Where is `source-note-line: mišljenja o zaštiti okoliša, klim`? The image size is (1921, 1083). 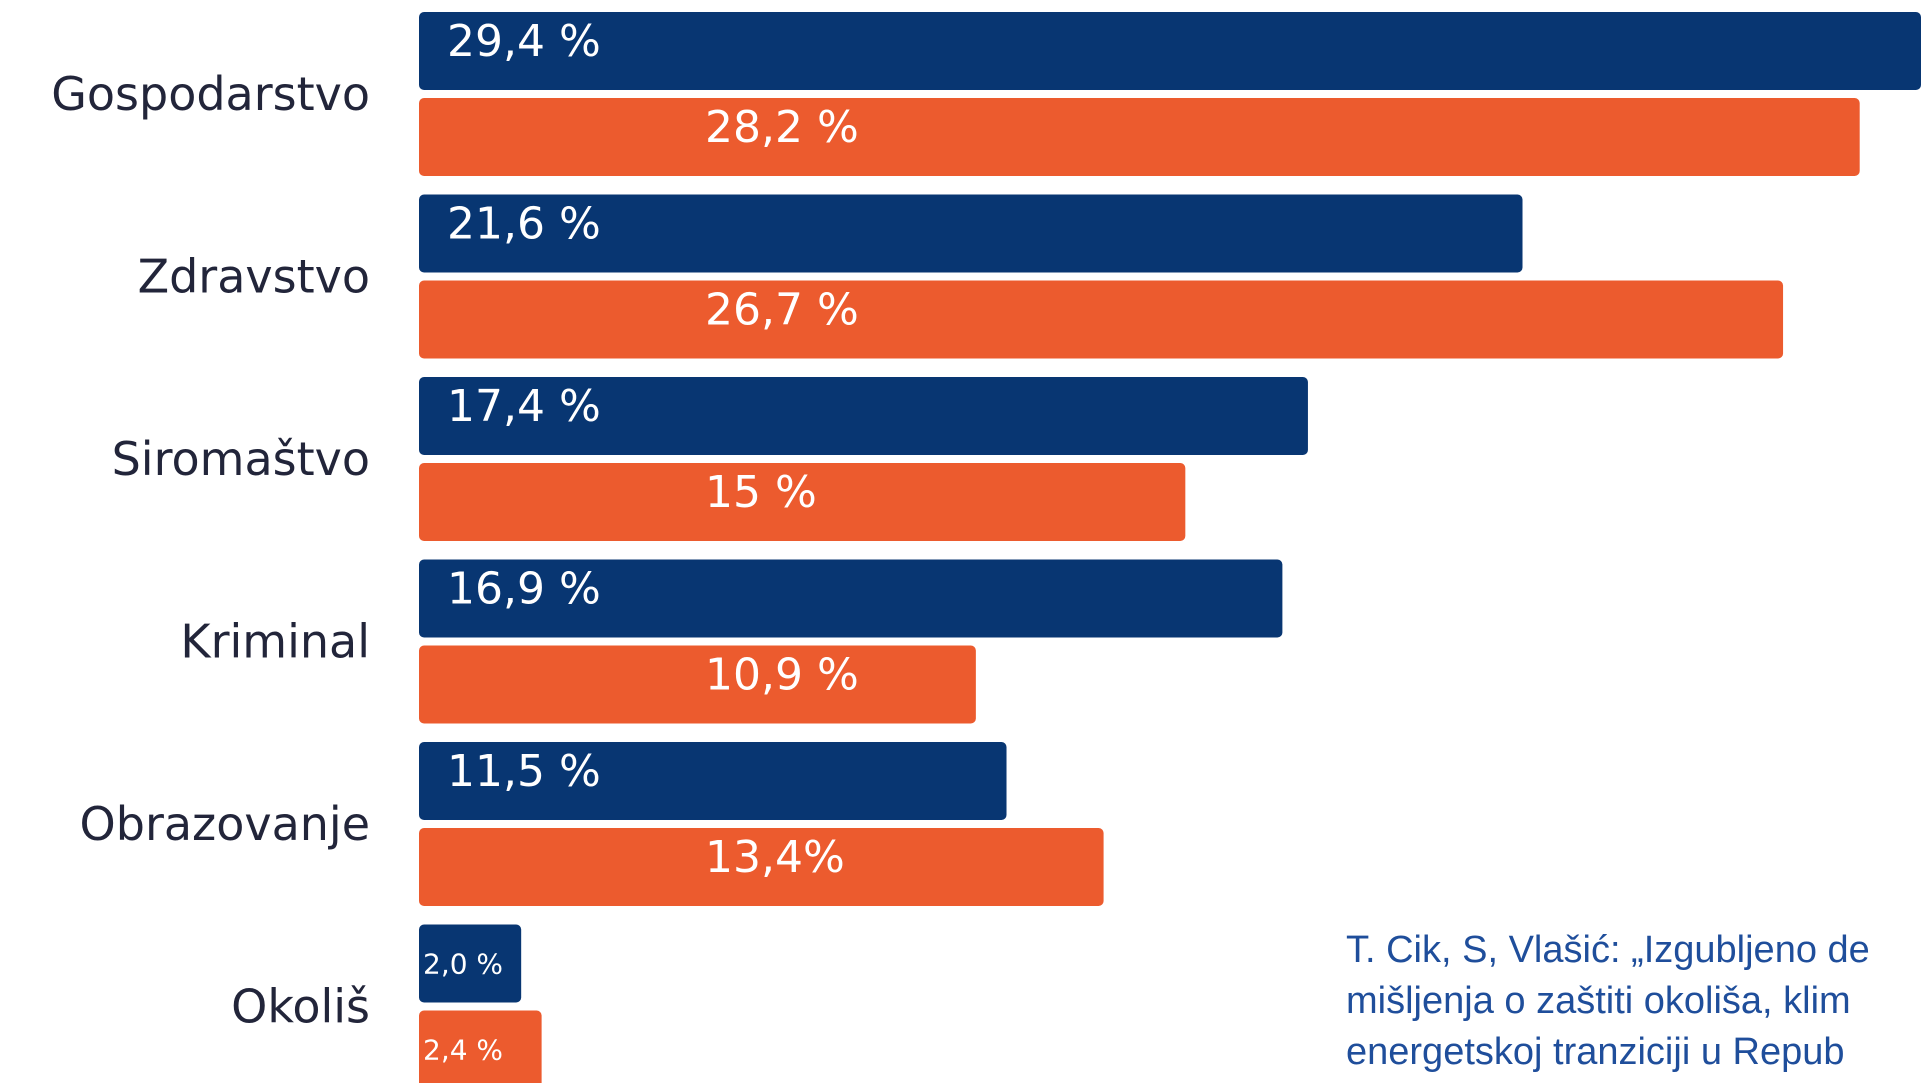 source-note-line: mišljenja o zaštiti okoliša, klim is located at coordinates (1598, 1001).